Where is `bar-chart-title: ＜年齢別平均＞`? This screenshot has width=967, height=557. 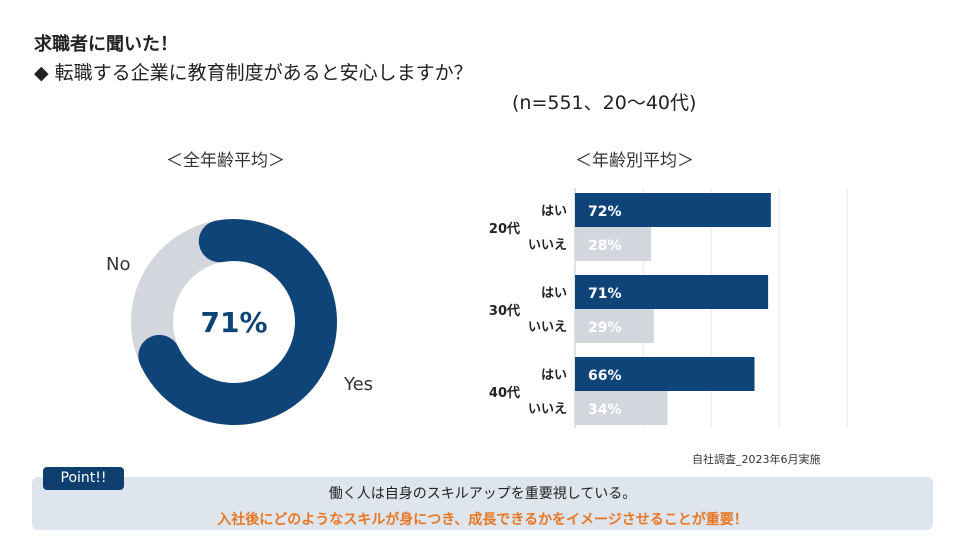 bar-chart-title: ＜年齢別平均＞ is located at coordinates (634, 161).